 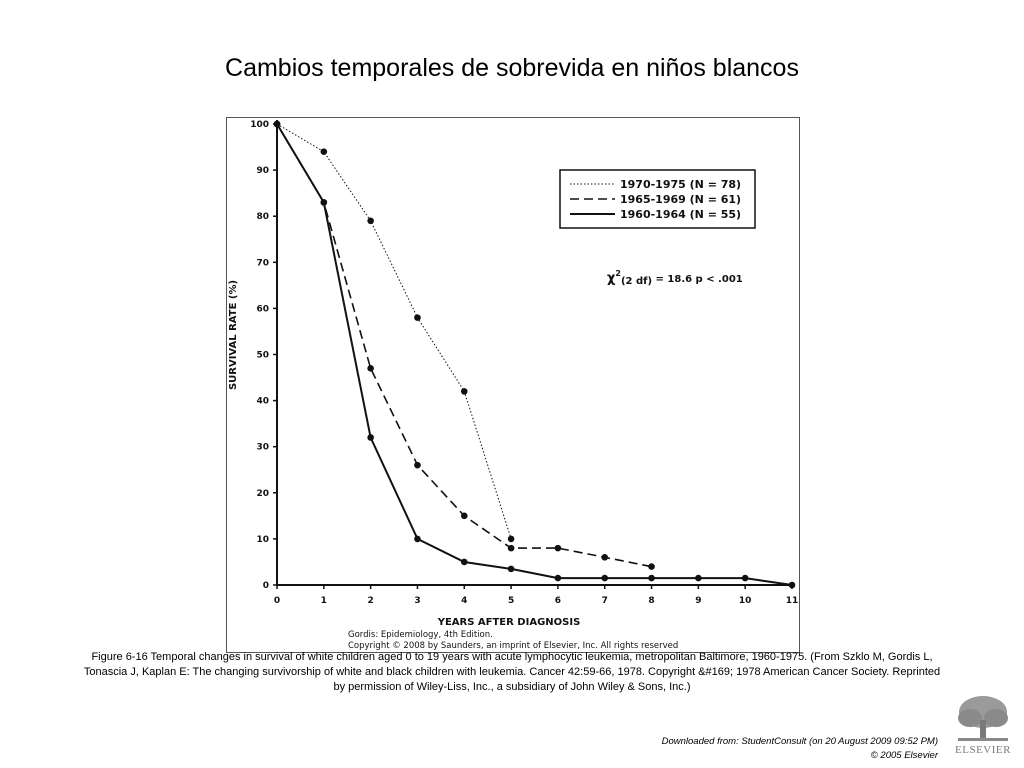 I want to click on y-tick-label: 30, so click(x=262, y=448).